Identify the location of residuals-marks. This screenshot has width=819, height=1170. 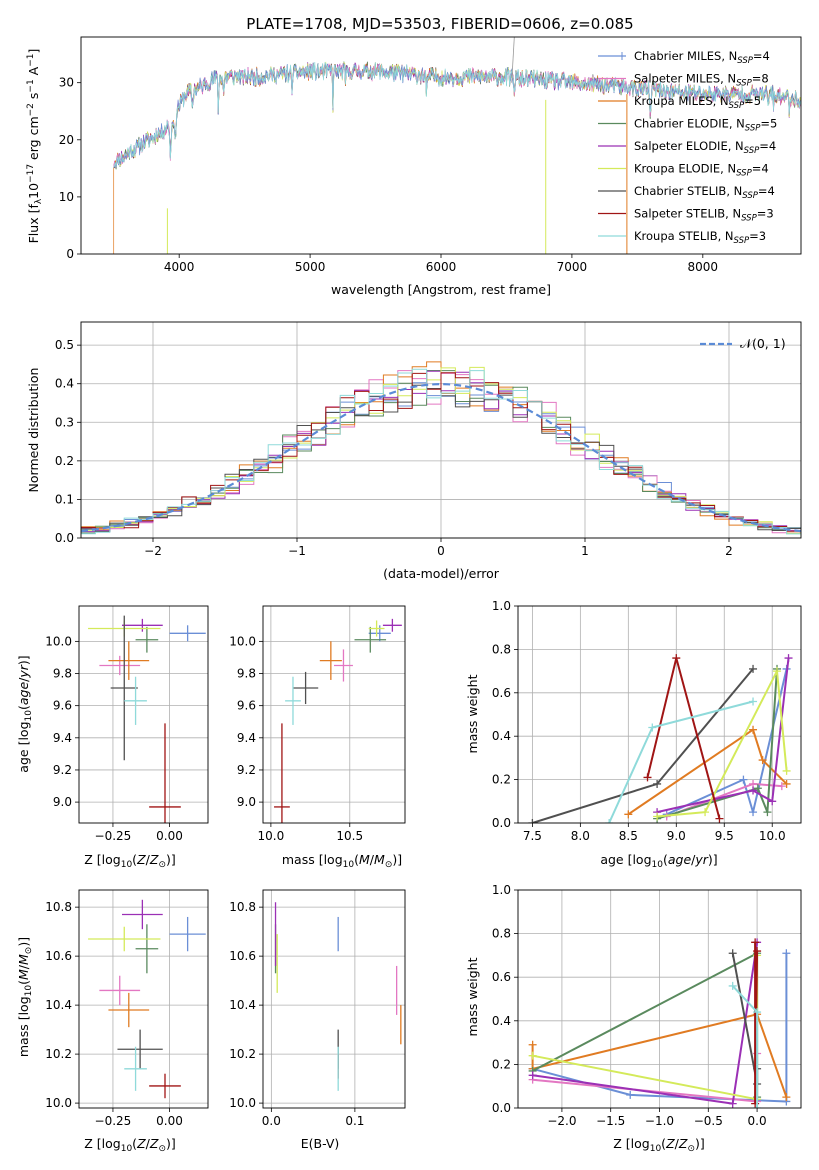
(441, 449).